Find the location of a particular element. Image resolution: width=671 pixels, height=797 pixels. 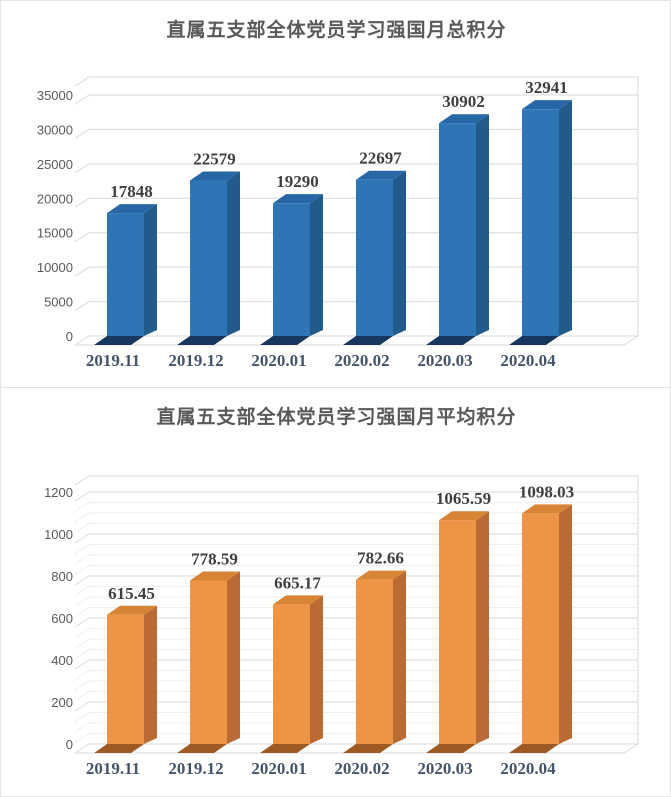

x-tick-label: 2019.12 is located at coordinates (195, 768).